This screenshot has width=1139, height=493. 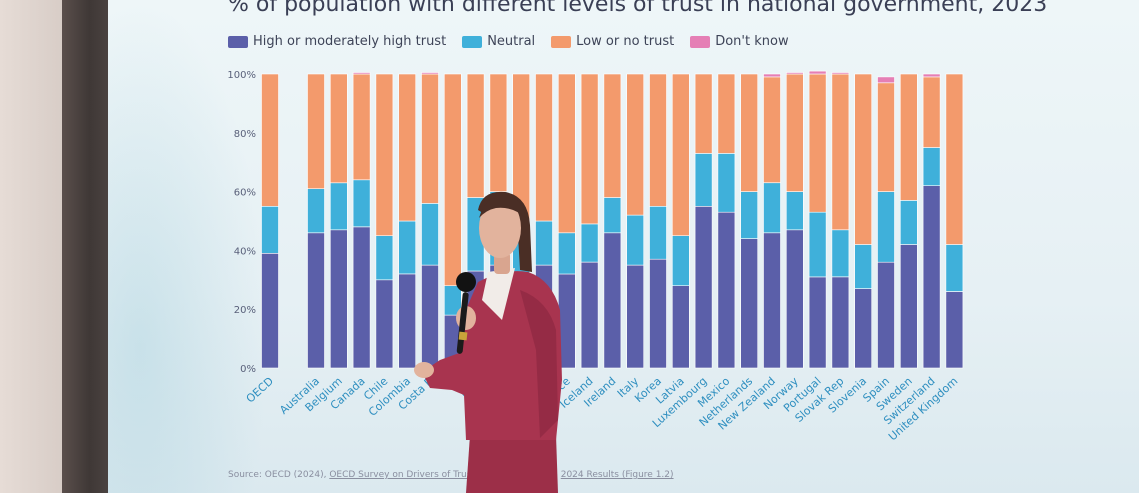 What do you see at coordinates (277, 475) in the screenshot?
I see `source-prefix: Source: OECD (2024),` at bounding box center [277, 475].